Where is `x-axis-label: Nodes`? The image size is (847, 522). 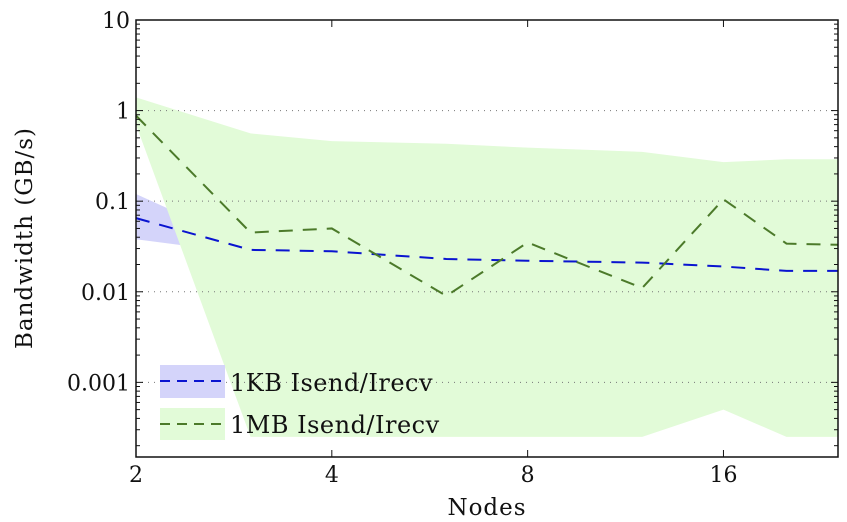
x-axis-label: Nodes is located at coordinates (486, 508).